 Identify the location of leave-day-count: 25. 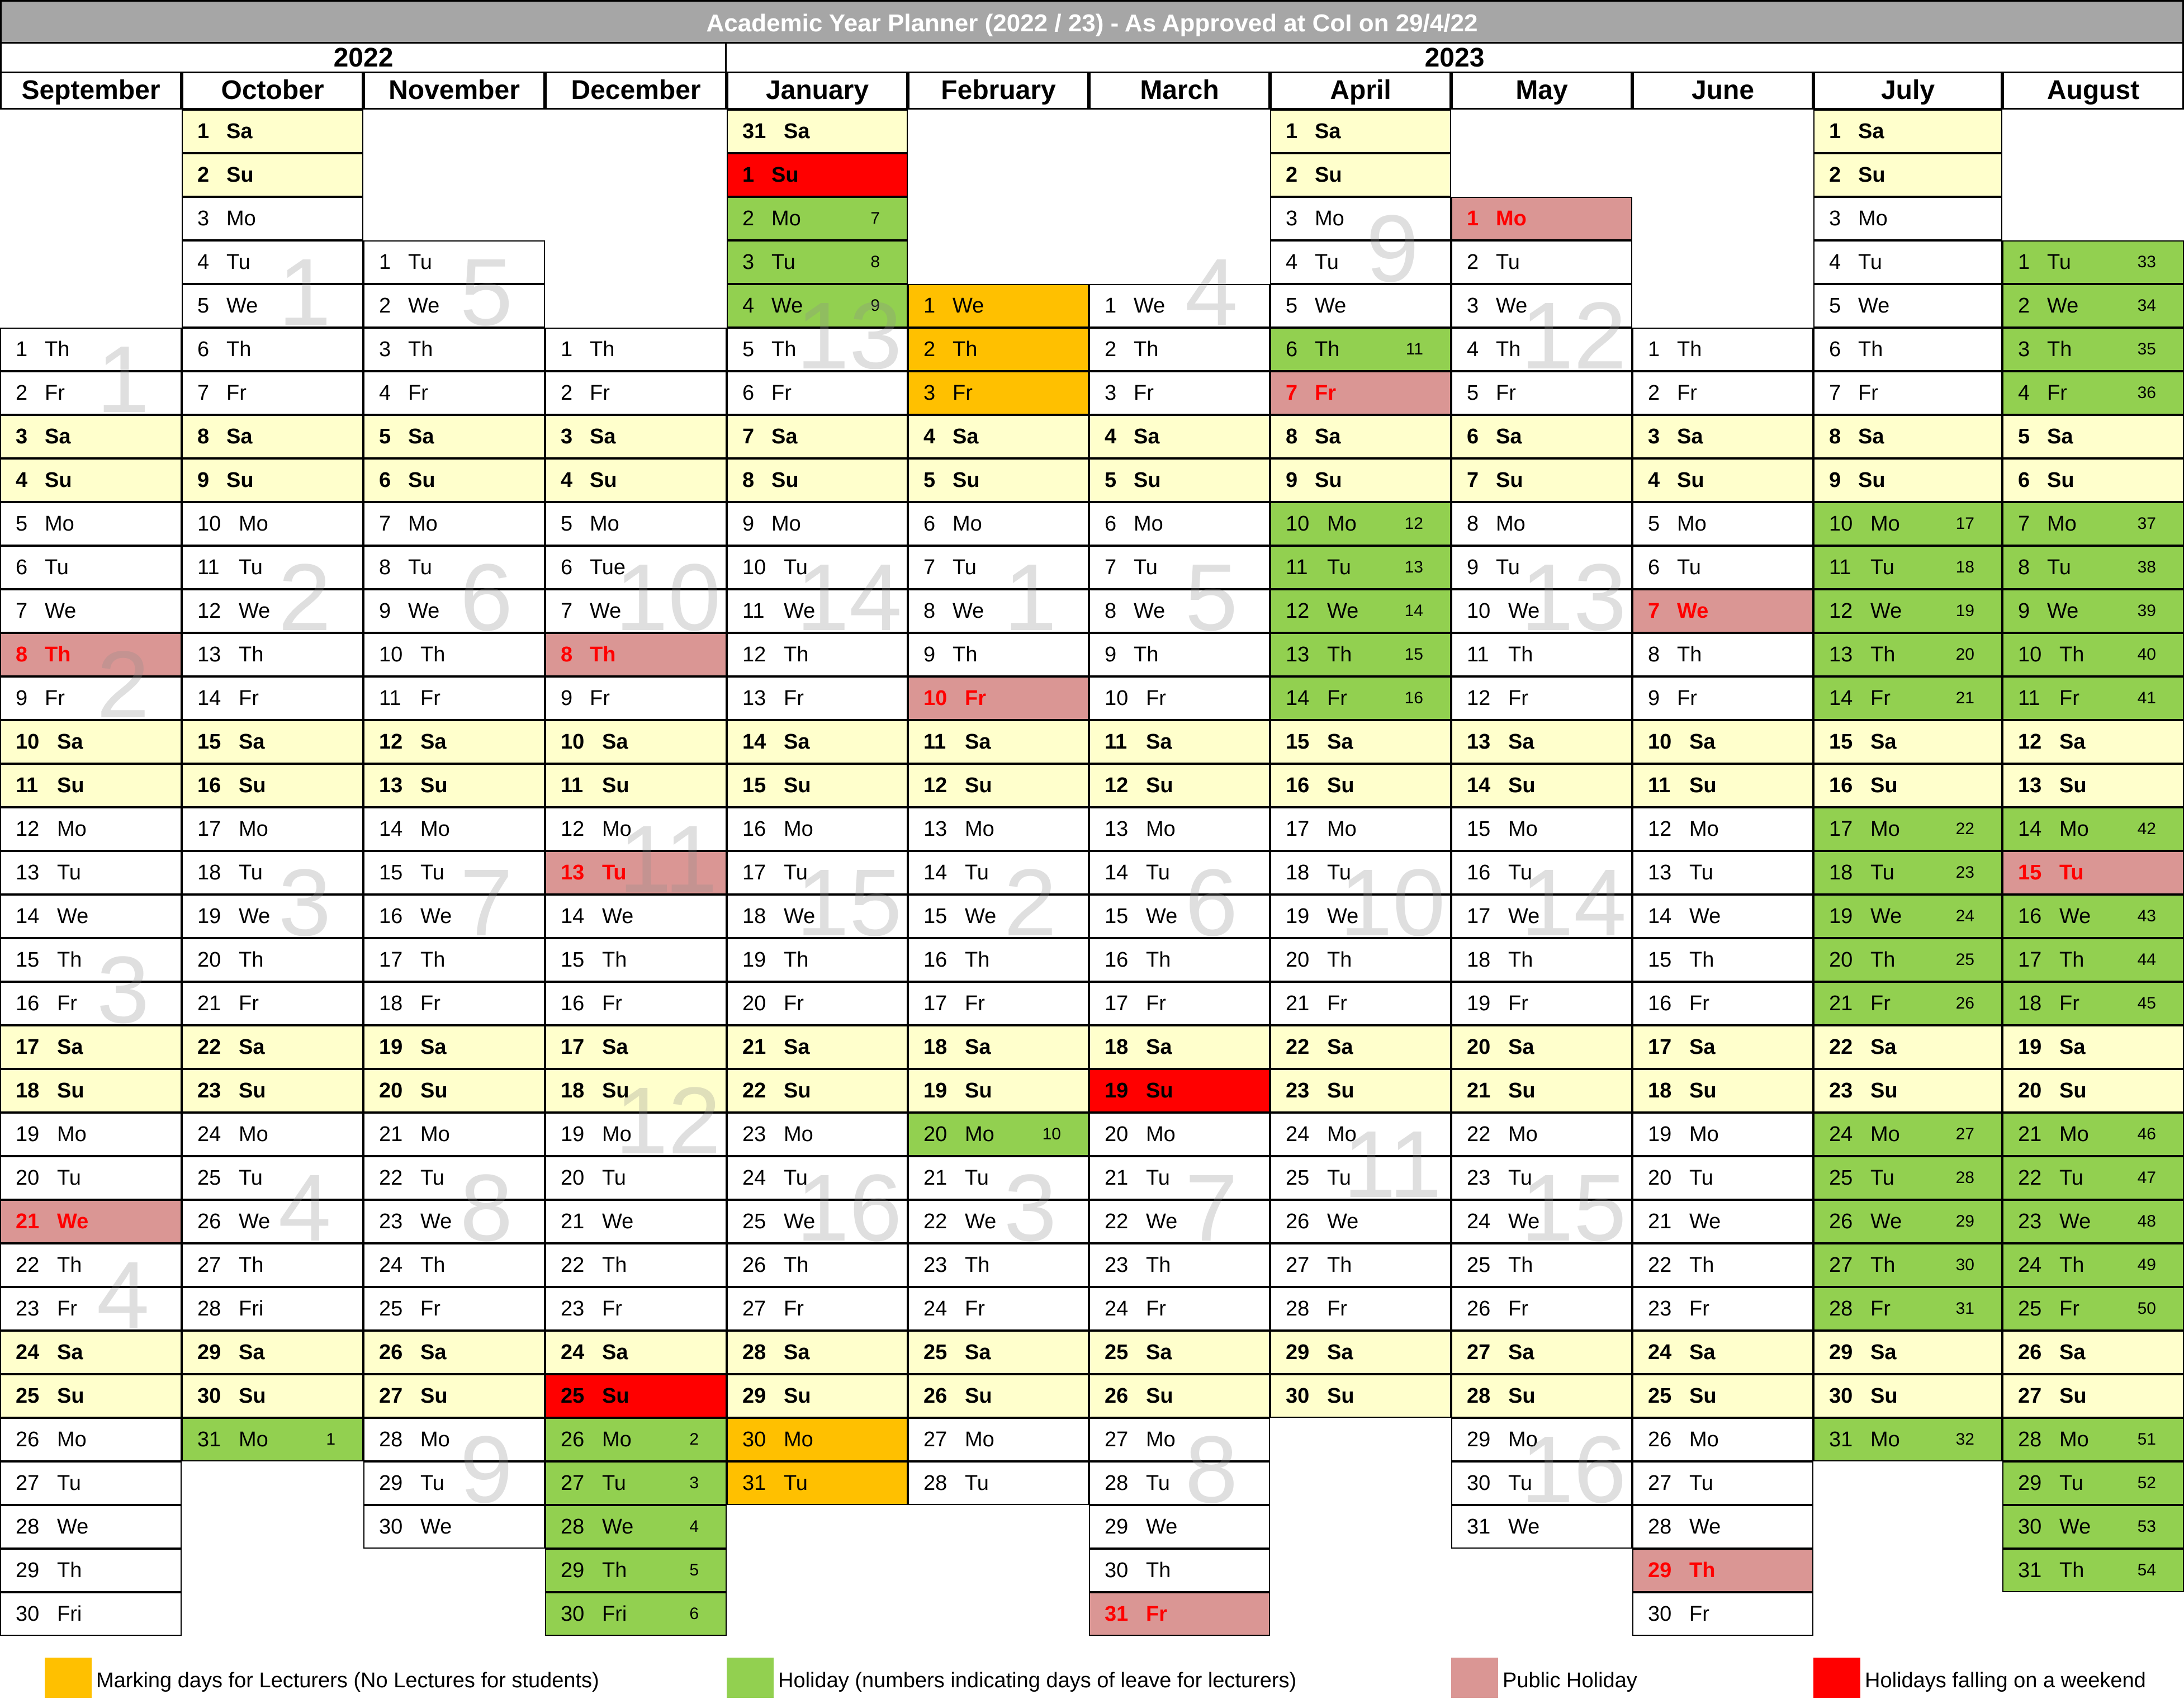
(1964, 959).